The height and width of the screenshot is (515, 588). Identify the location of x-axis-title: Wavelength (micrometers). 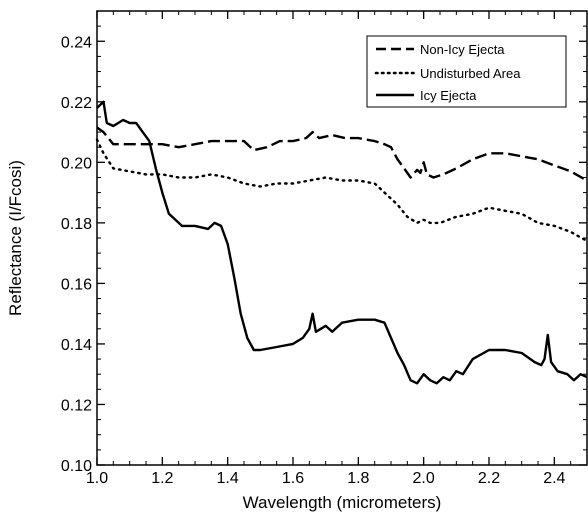
(342, 502).